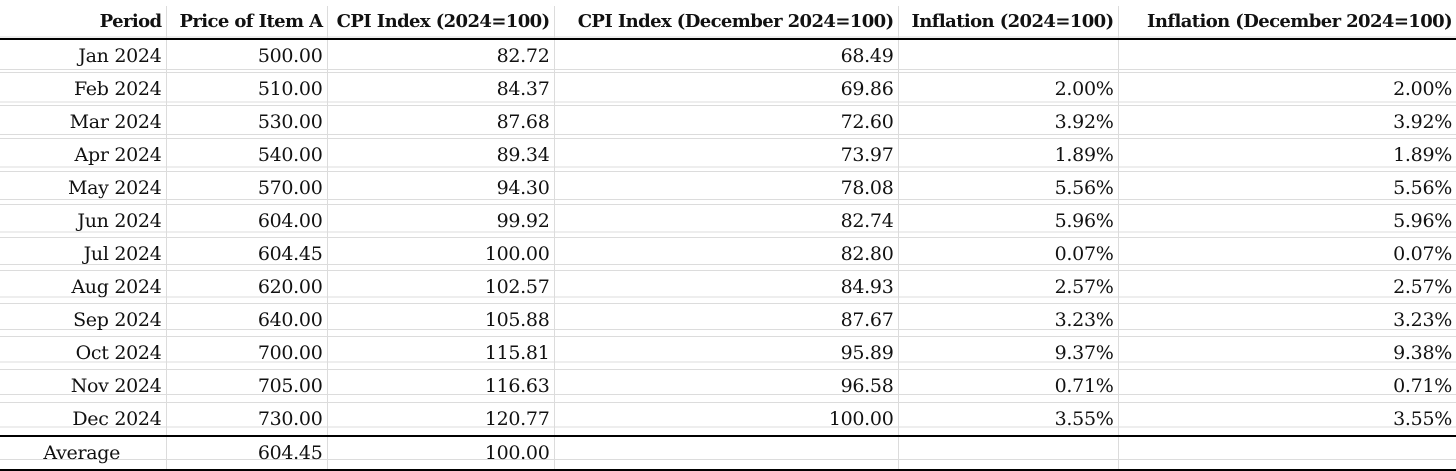 The image size is (1456, 471). What do you see at coordinates (1008, 287) in the screenshot?
I see `inflation-2024-cell: 2.57%` at bounding box center [1008, 287].